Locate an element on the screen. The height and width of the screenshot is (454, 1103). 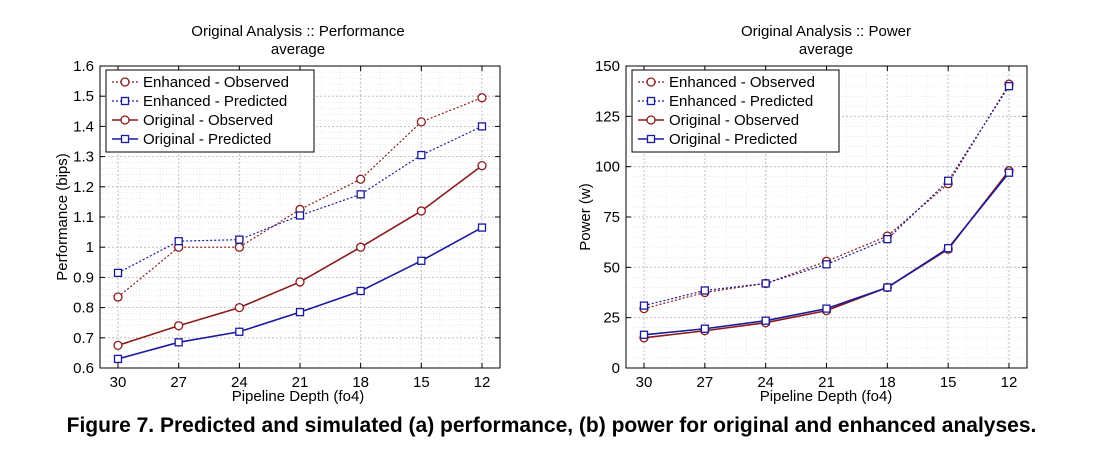
x-tick-label: 27 is located at coordinates (178, 382).